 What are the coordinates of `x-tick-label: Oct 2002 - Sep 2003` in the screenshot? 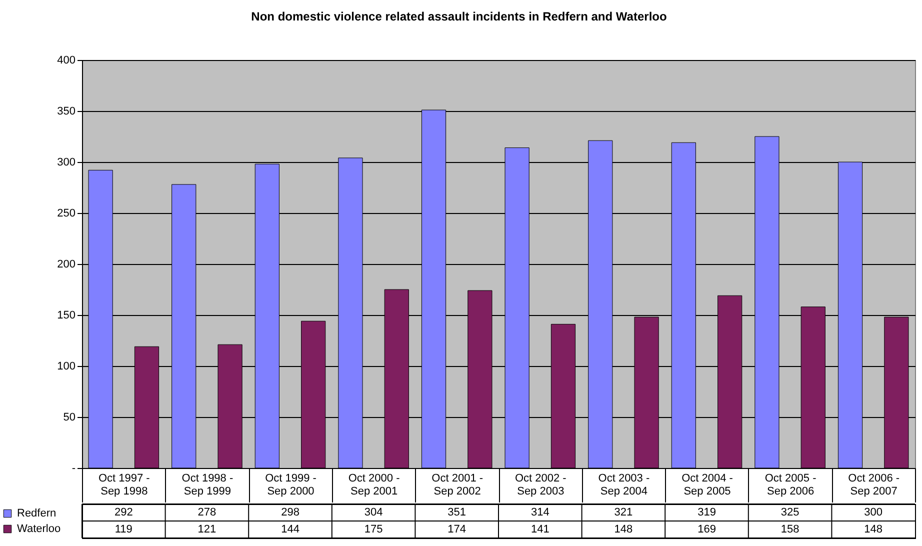 It's located at (540, 485).